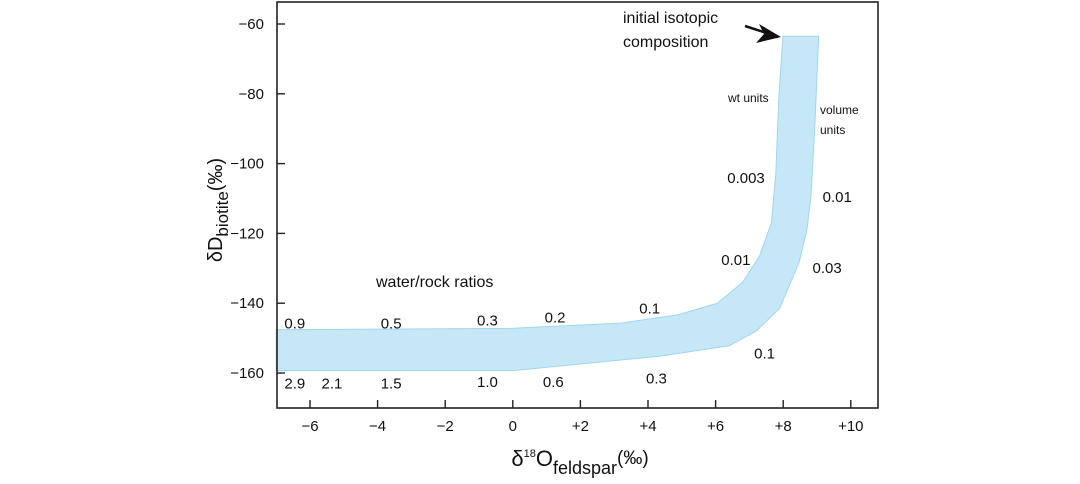  What do you see at coordinates (391, 383) in the screenshot?
I see `ratio-label: 1.5` at bounding box center [391, 383].